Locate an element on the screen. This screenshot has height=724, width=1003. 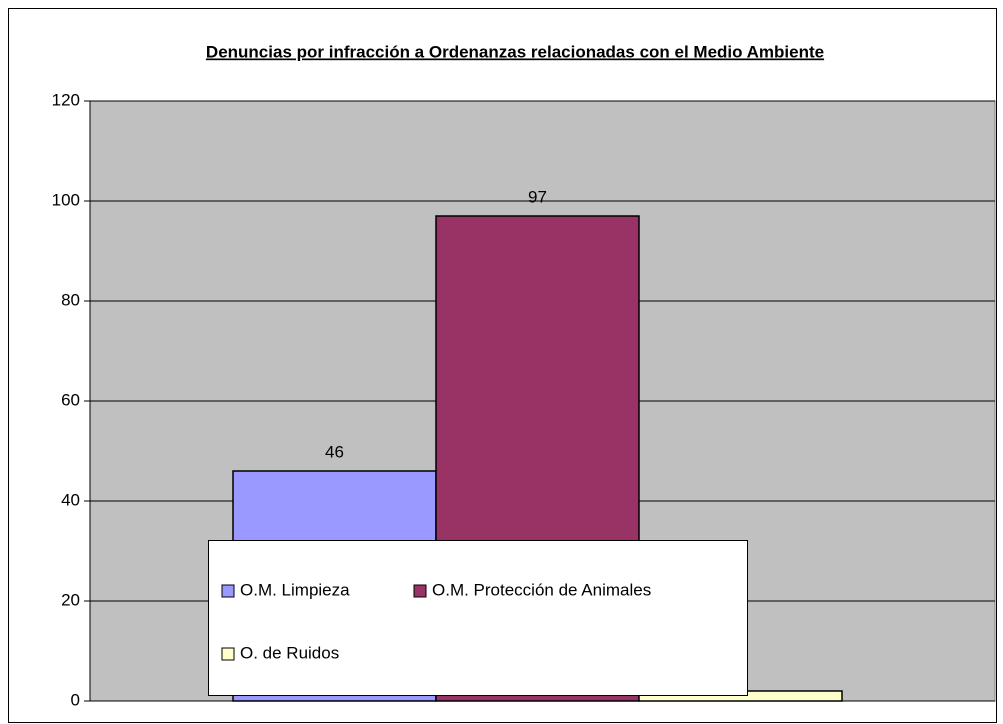
data-label: 97 is located at coordinates (537, 196).